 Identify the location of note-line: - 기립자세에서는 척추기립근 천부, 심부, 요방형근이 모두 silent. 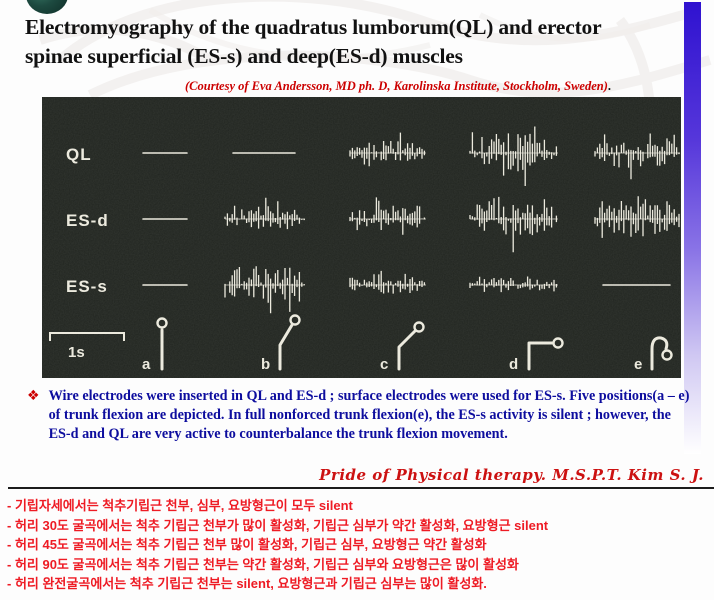
(180, 505).